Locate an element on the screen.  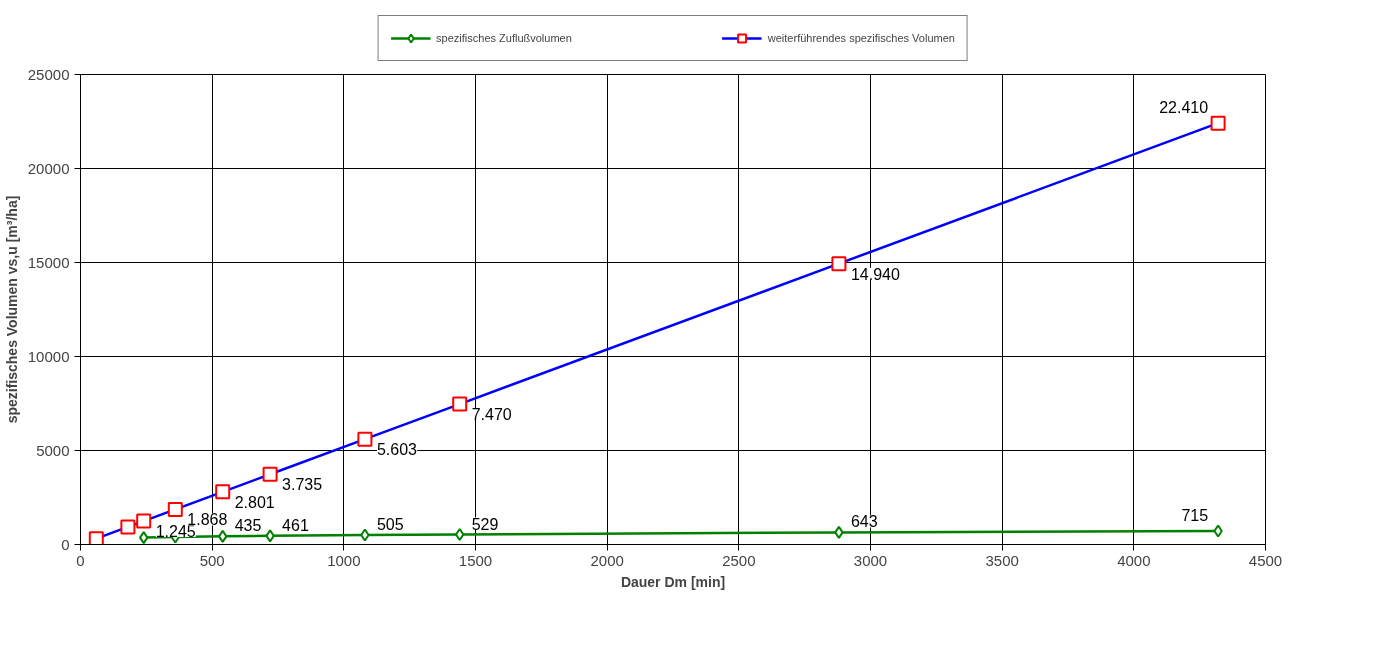
legend-label: weiterführendes spezifisches Volumen is located at coordinates (861, 38).